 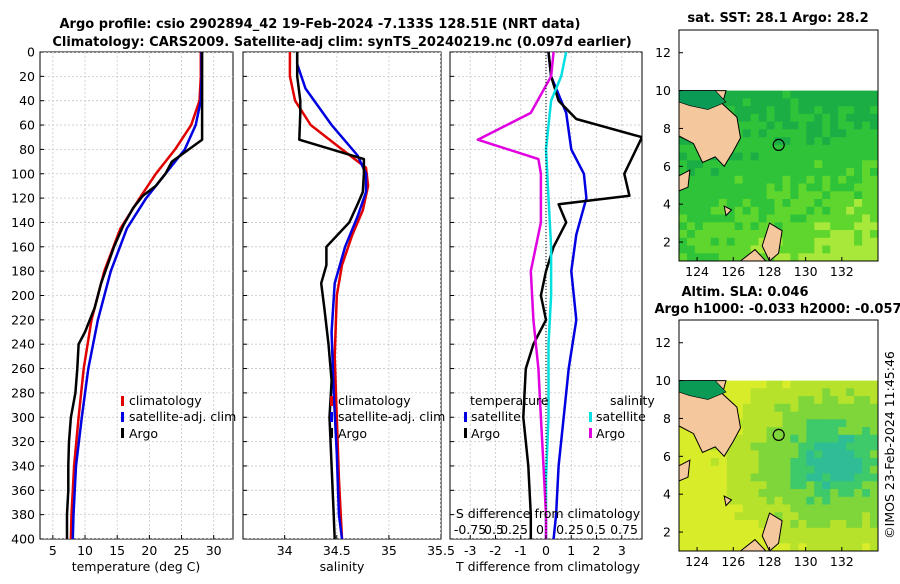 What do you see at coordinates (23, 392) in the screenshot?
I see `depth-tick-label: 280` at bounding box center [23, 392].